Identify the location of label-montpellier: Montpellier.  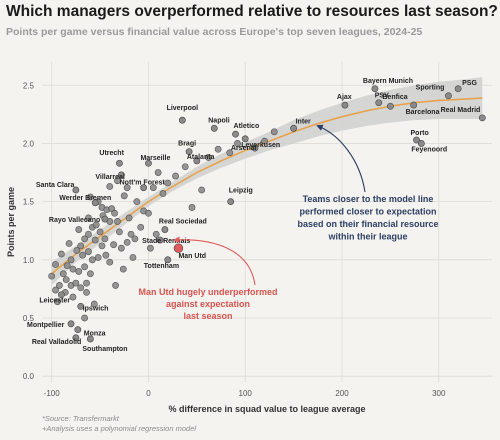
(46, 325).